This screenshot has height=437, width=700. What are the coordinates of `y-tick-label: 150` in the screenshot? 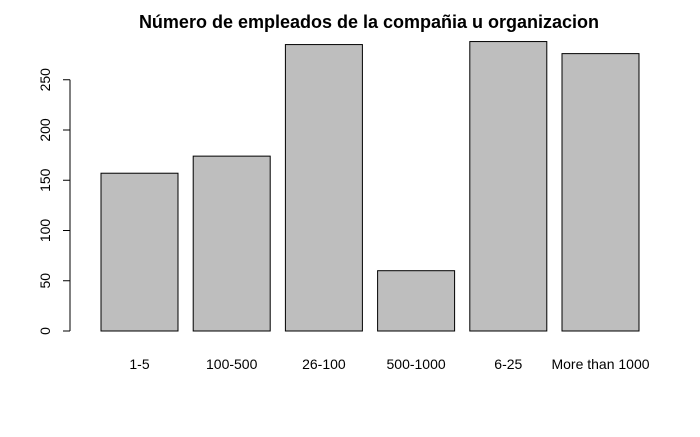 It's located at (45, 180).